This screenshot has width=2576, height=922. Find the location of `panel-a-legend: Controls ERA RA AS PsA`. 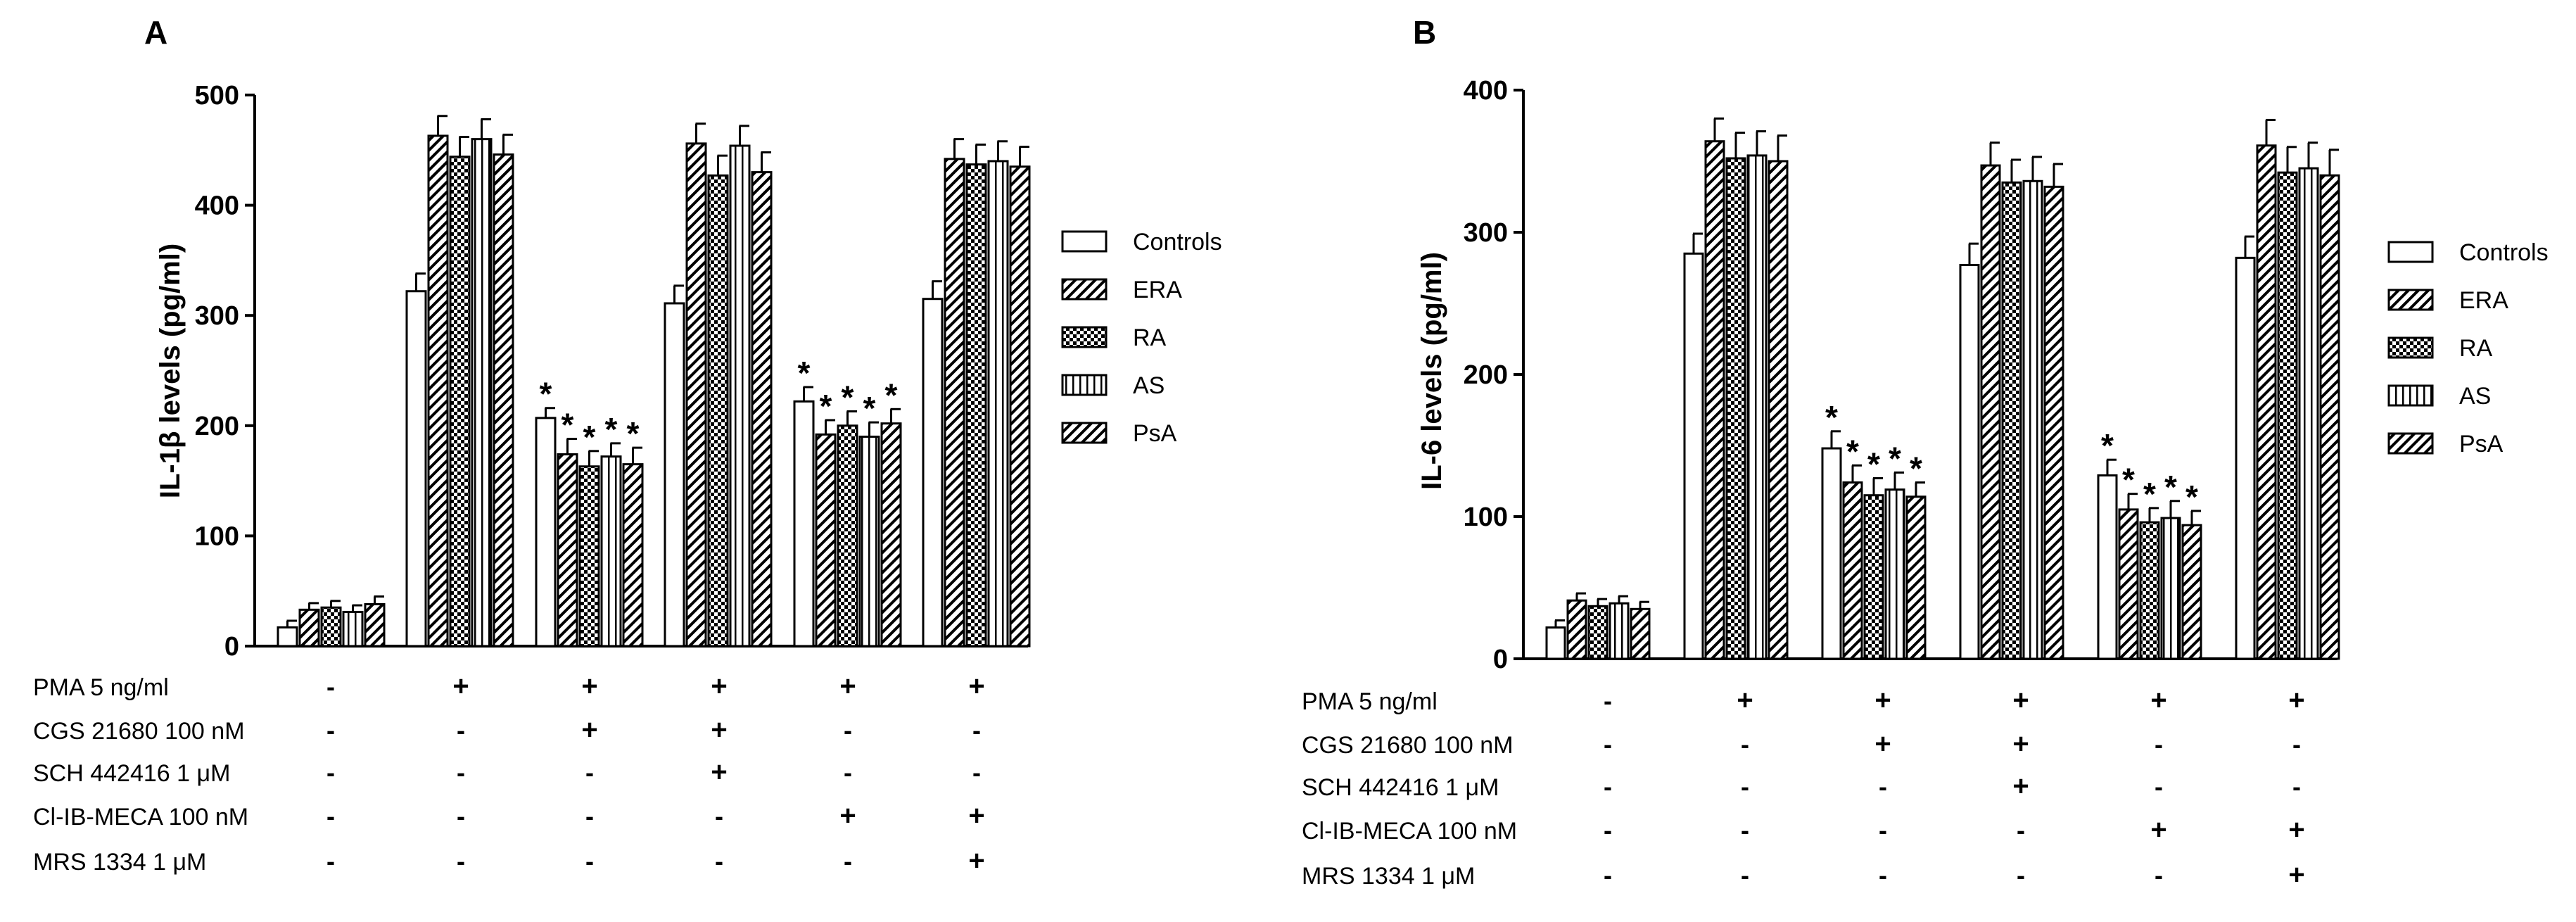

panel-a-legend: Controls ERA RA AS PsA is located at coordinates (1141, 338).